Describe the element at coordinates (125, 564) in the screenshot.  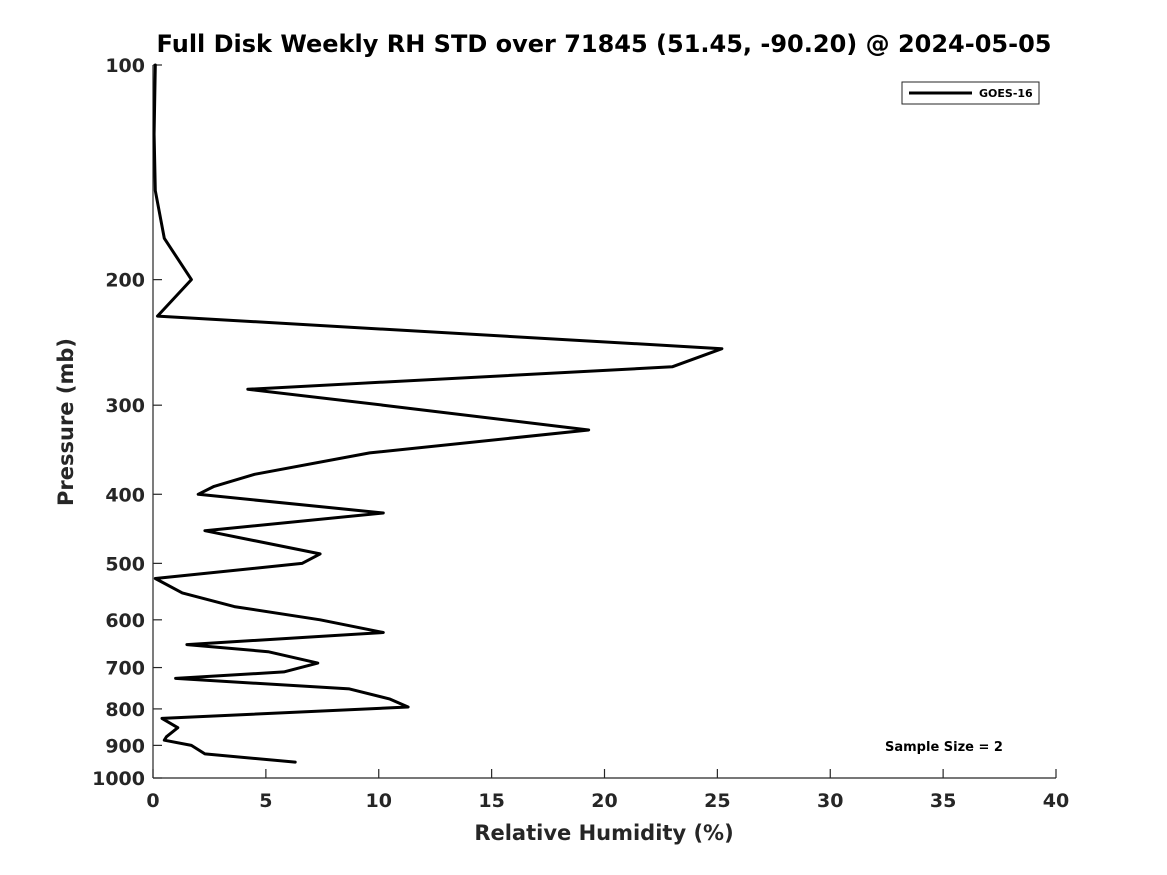
I see `y-tick-label: 500` at that location.